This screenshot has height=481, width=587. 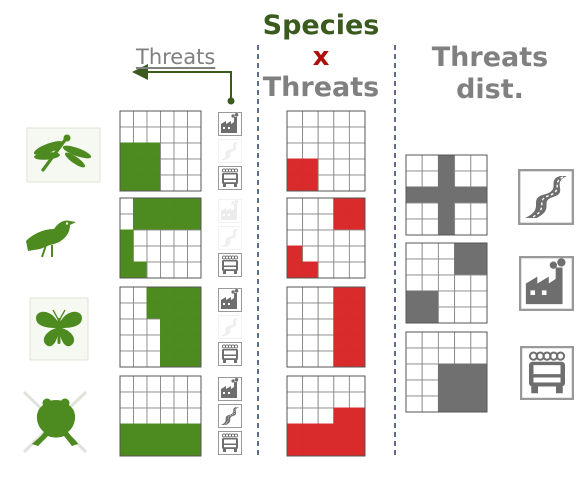 I want to click on title-threats: Threats, so click(x=321, y=87).